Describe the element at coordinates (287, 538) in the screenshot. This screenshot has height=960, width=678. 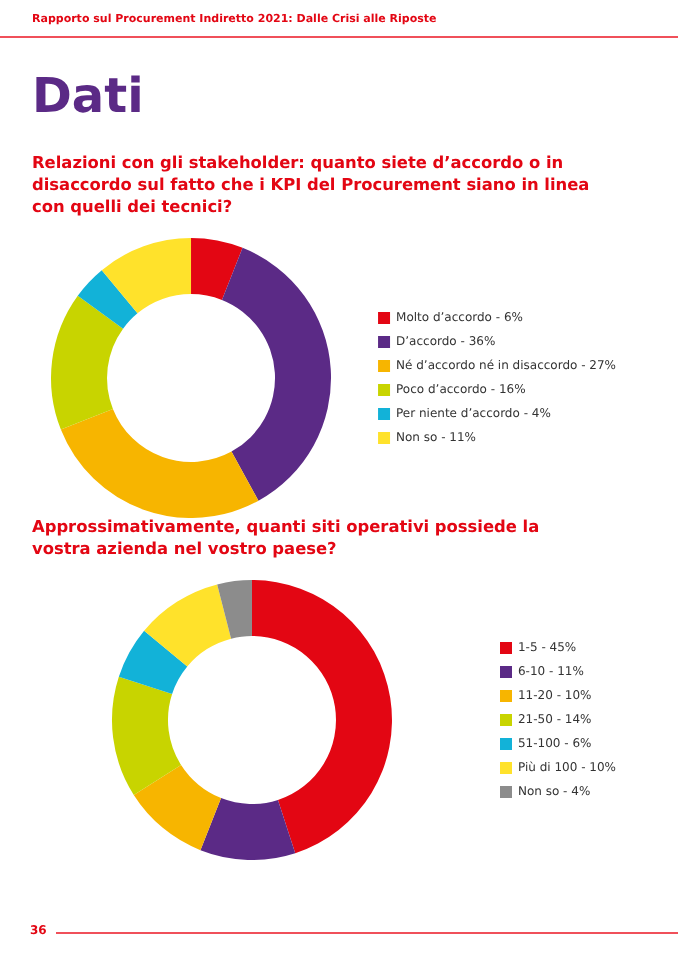
I see `chart-title: Approssimativamente, quanti siti operativi possiede la vostra azienda nel vostro paese?` at that location.